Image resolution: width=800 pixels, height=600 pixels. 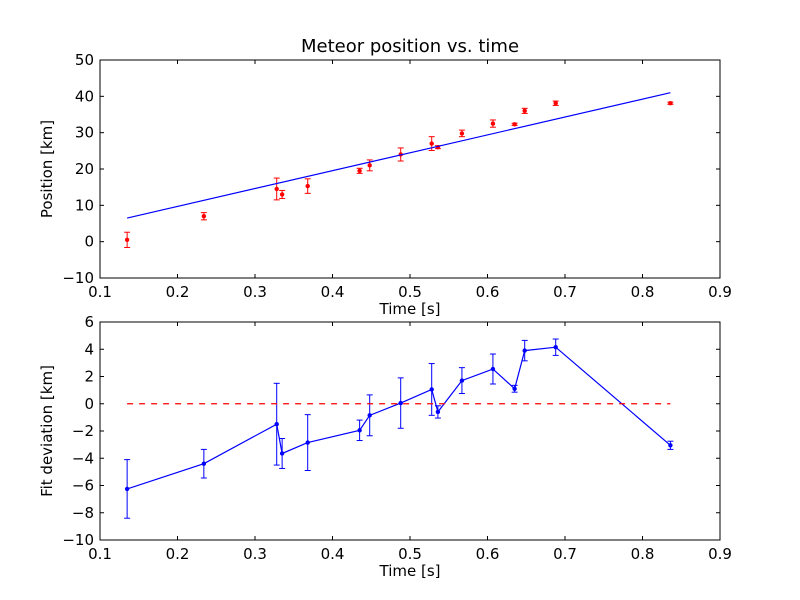 What do you see at coordinates (84, 133) in the screenshot?
I see `y-tick-label: 30` at bounding box center [84, 133].